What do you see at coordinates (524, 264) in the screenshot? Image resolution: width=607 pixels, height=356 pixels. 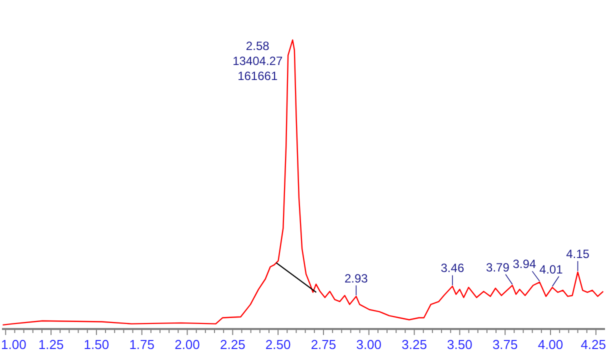 I see `annotation: 3.94` at bounding box center [524, 264].